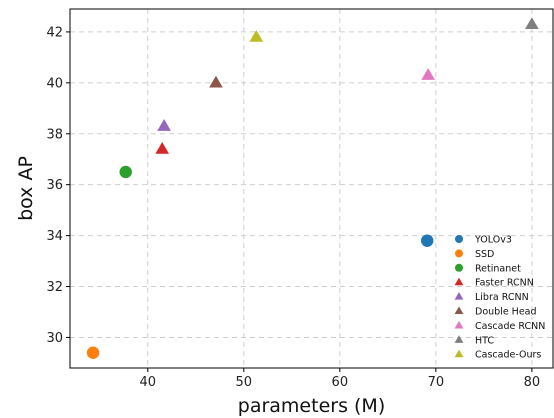 This screenshot has width=554, height=418. What do you see at coordinates (506, 312) in the screenshot?
I see `legend-label-double-head: Double Head` at bounding box center [506, 312].